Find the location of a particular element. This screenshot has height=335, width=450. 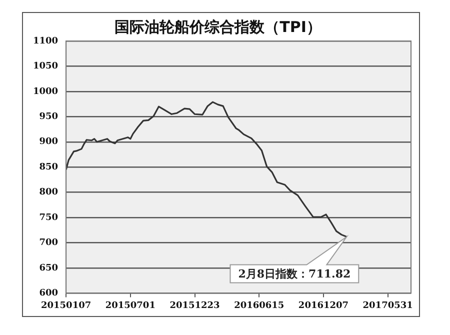

x-tick-label: 20160615 is located at coordinates (259, 305).